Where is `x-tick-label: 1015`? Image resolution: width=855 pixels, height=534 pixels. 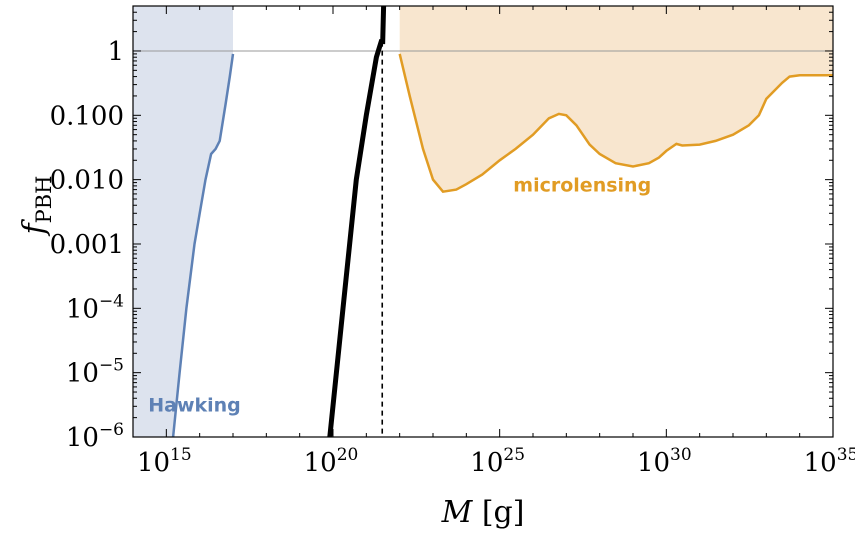
x-tick-label: 1015 is located at coordinates (164, 461).